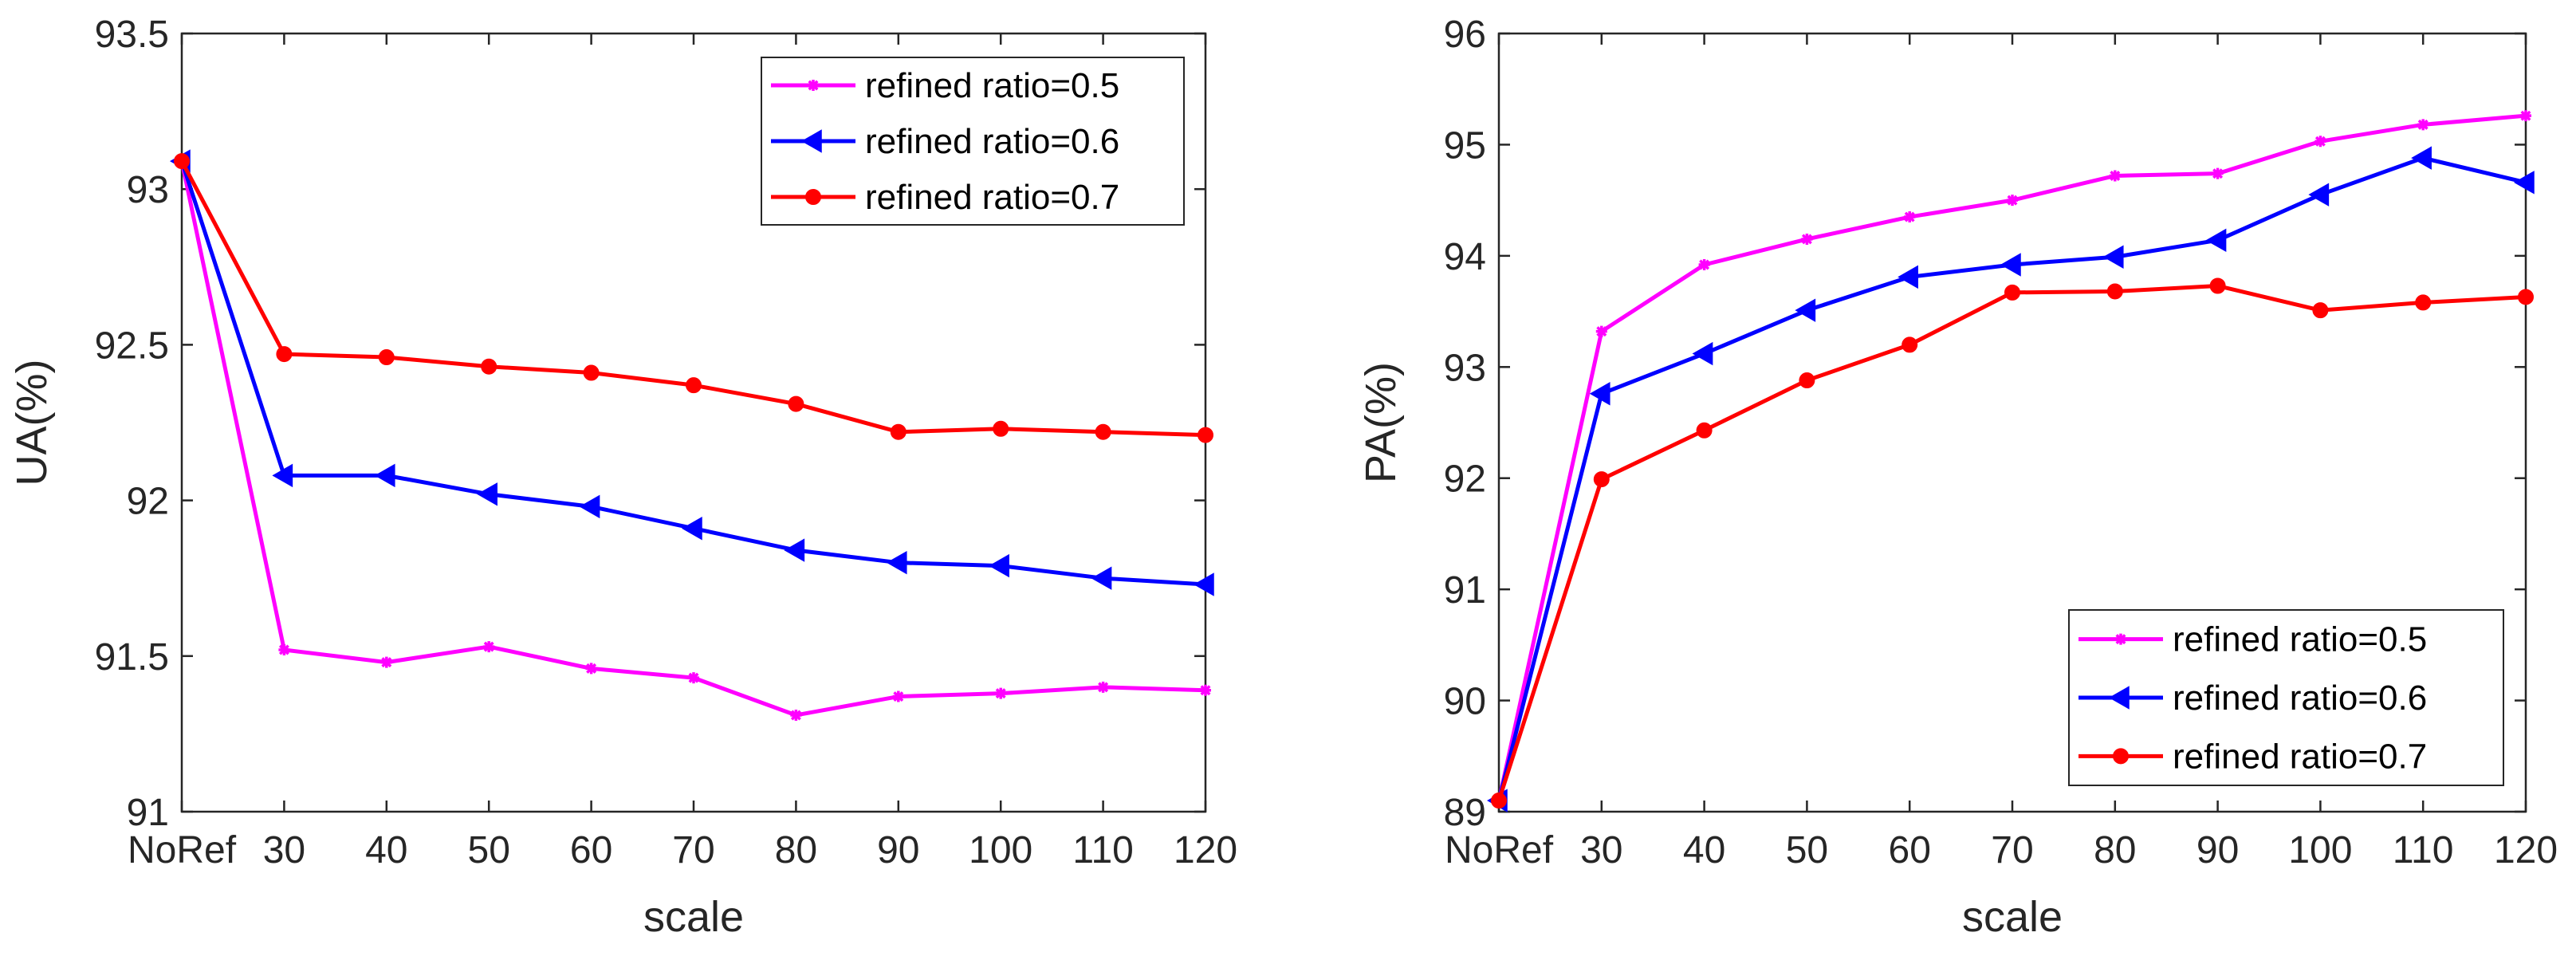 The image size is (2576, 956). I want to click on y-tick-label: 90, so click(1465, 702).